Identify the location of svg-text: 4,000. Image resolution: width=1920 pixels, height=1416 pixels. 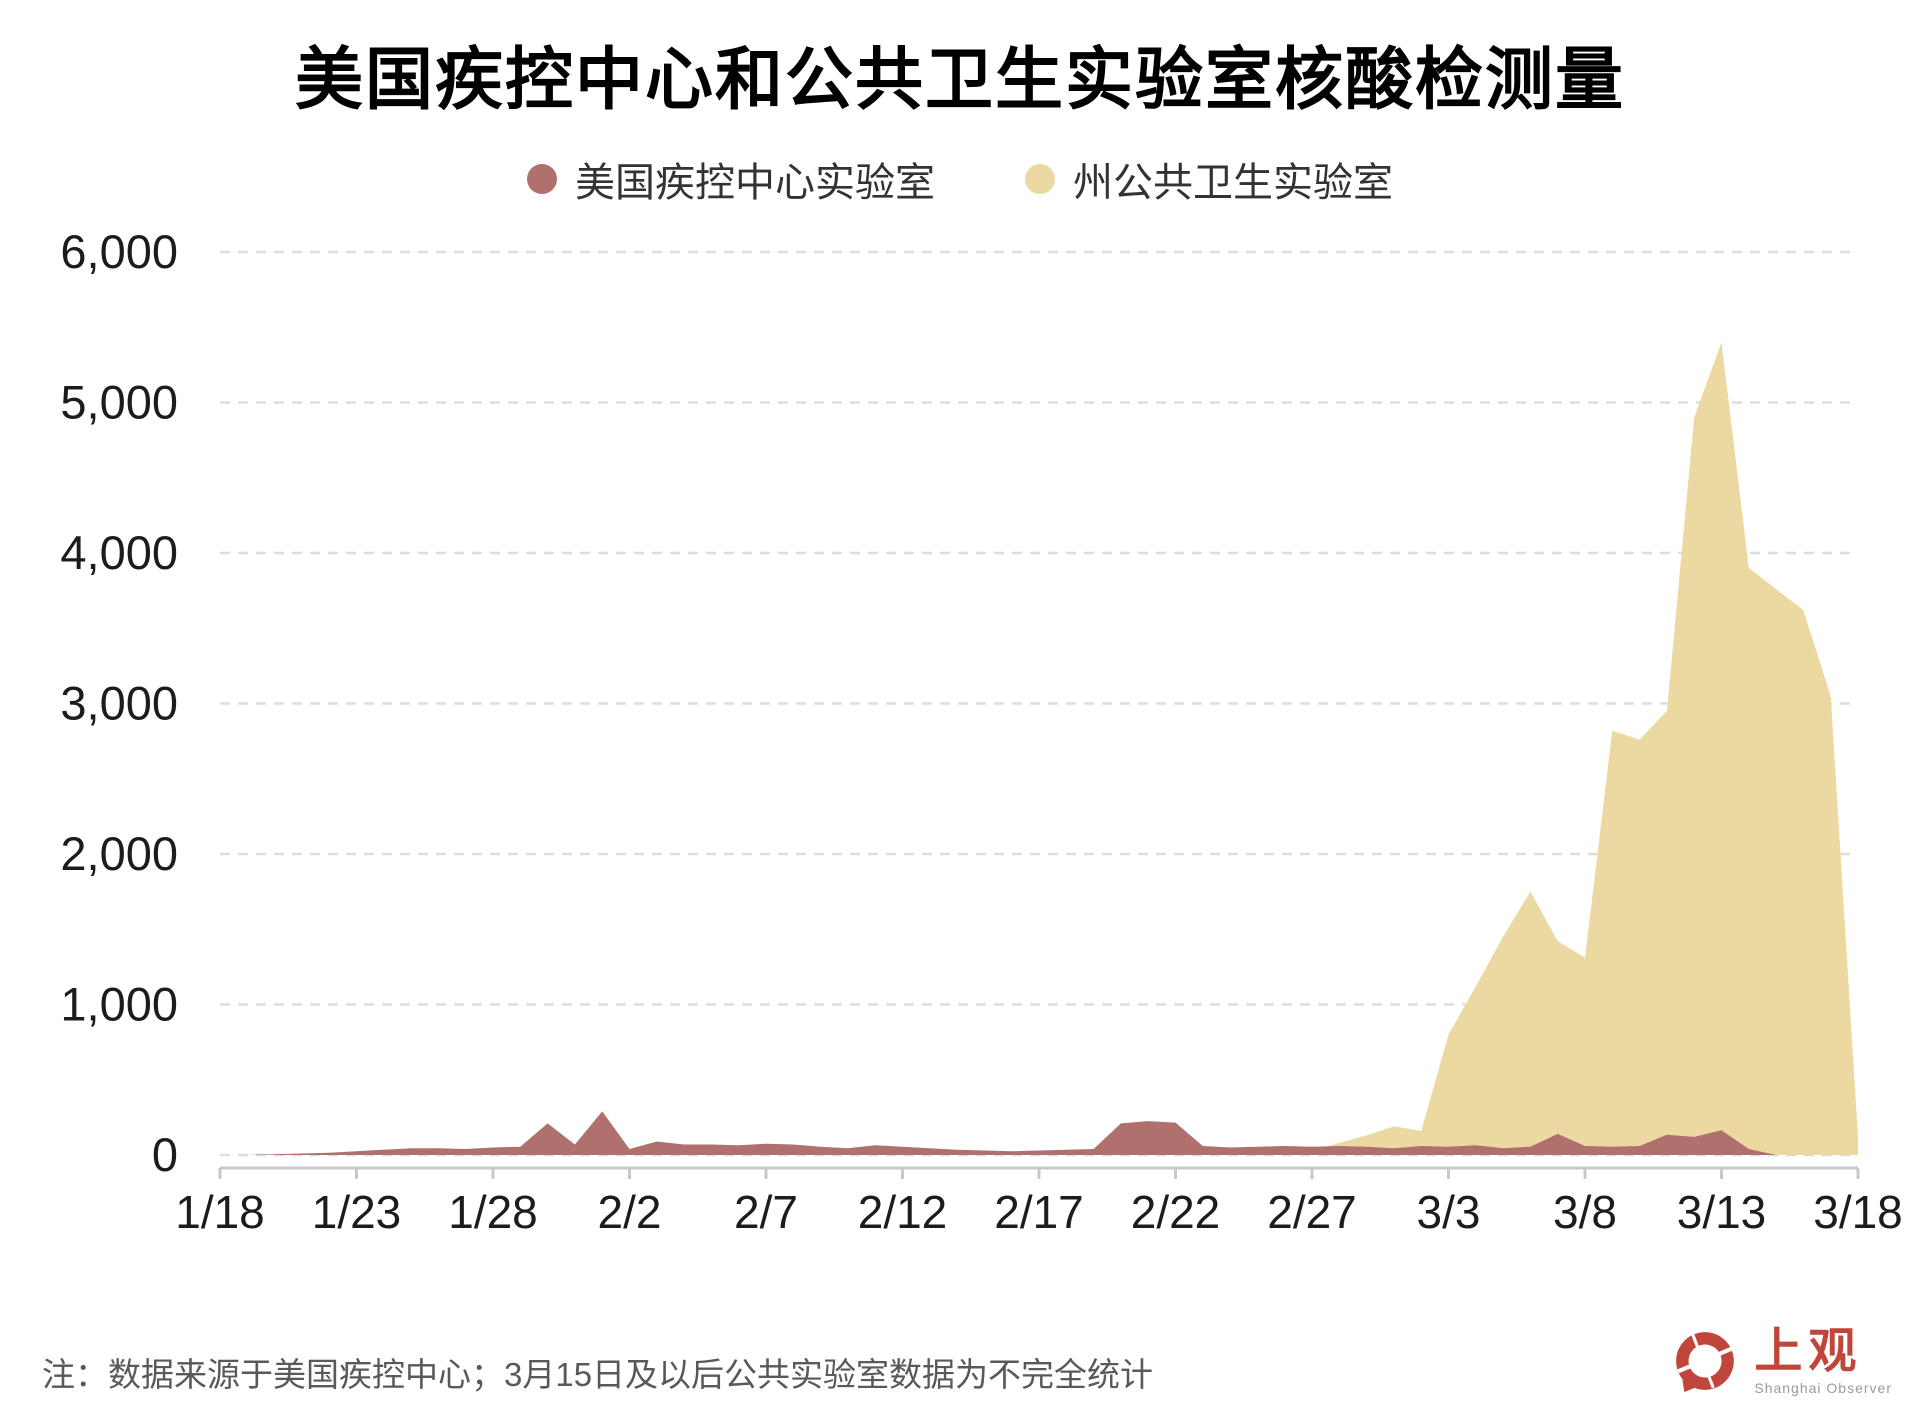
(119, 552).